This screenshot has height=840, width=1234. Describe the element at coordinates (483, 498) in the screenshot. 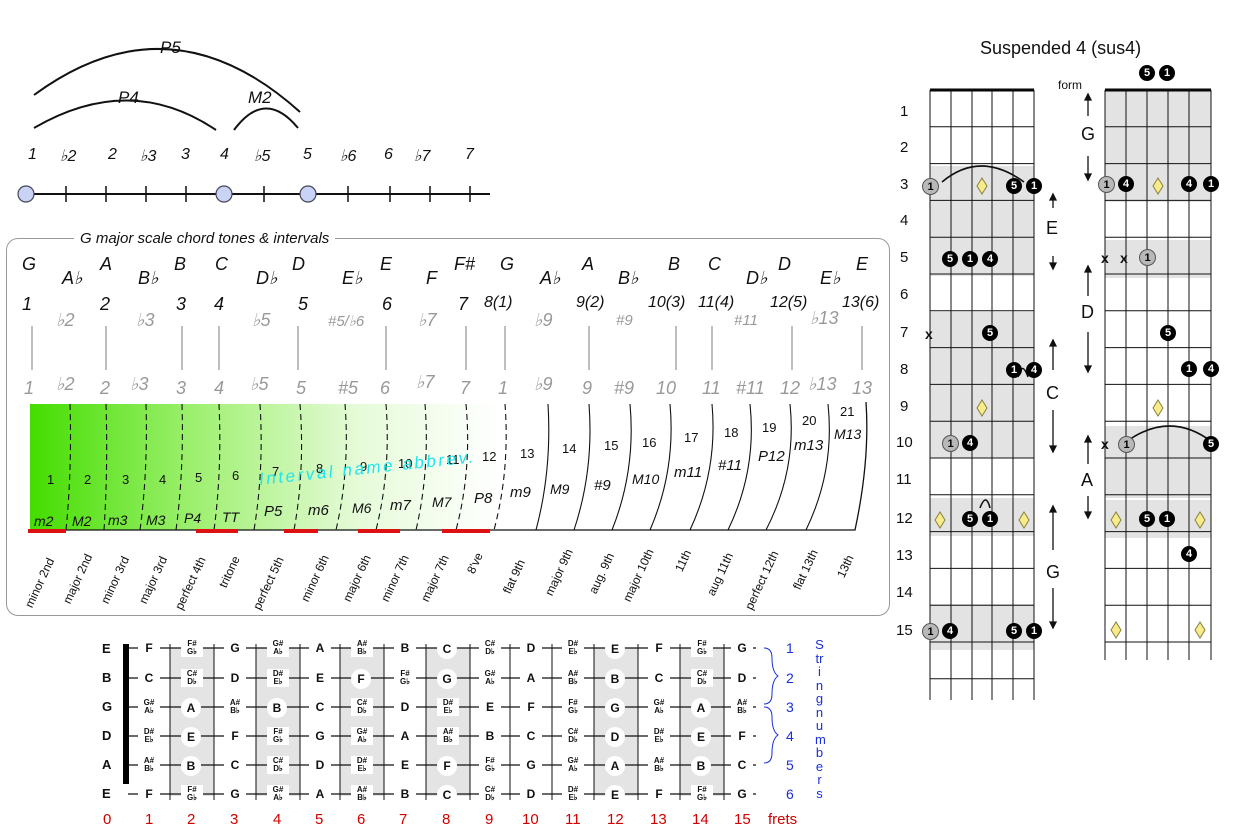

I see `interval-abbrev: P8` at that location.